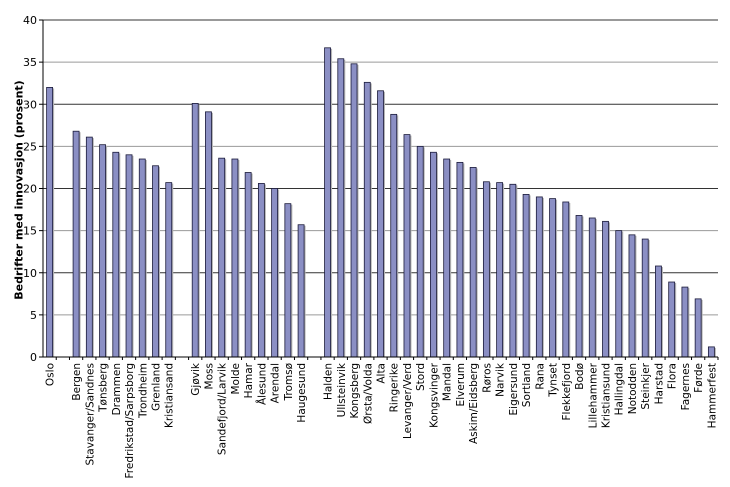 The image size is (730, 487). I want to click on x-tick-label: Steinkjer, so click(646, 385).